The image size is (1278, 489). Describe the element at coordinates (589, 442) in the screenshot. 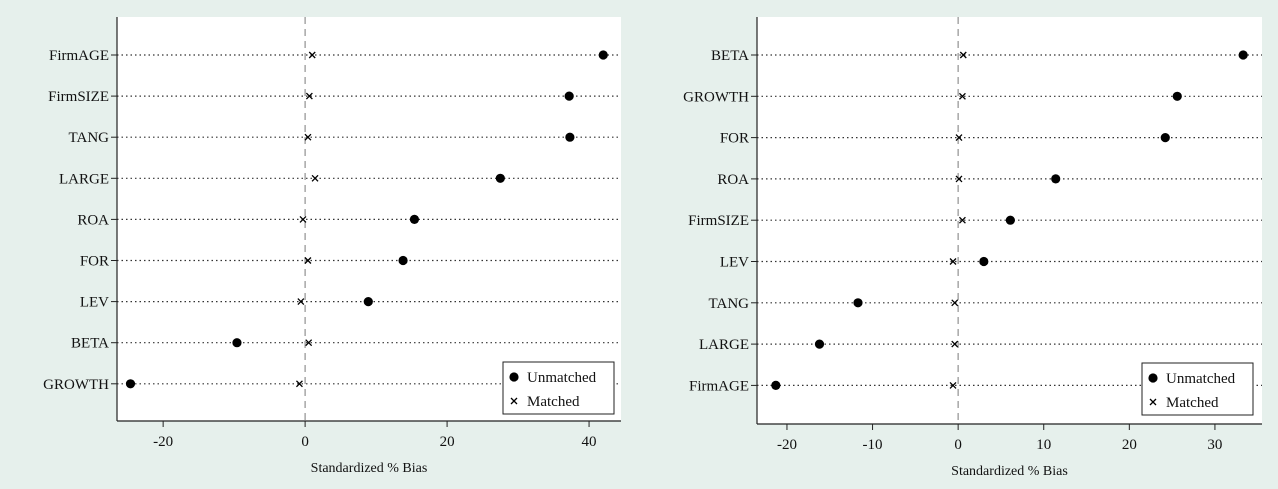

I see `x-tick-label: 40` at that location.